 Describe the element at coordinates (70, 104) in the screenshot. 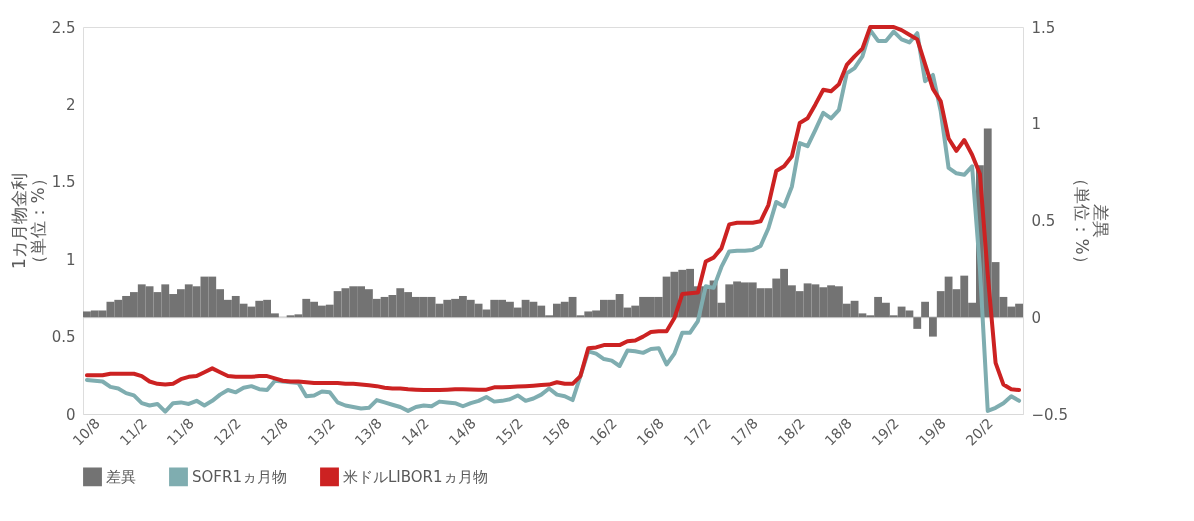

I see `y-tick-label: 2` at that location.